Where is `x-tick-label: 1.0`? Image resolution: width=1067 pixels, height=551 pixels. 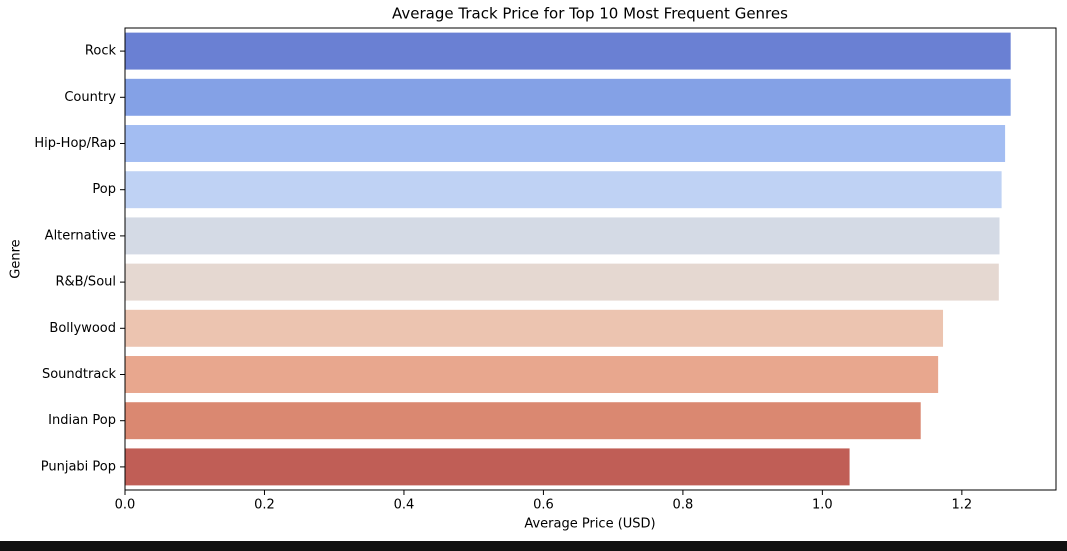
x-tick-label: 1.0 is located at coordinates (822, 505).